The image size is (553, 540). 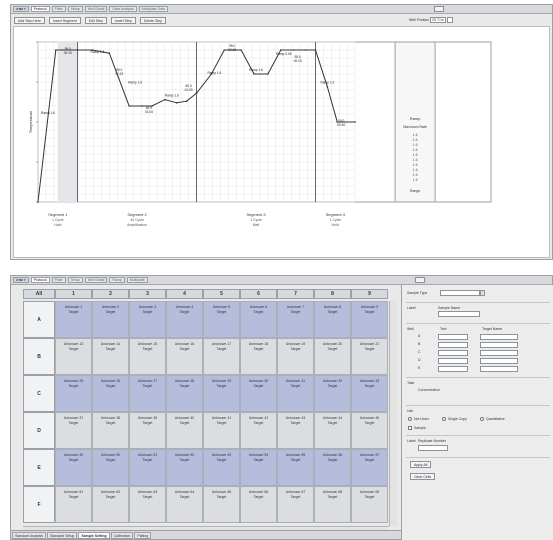 I want to click on plate-well: Unknown 67 Target, so click(x=295, y=504).